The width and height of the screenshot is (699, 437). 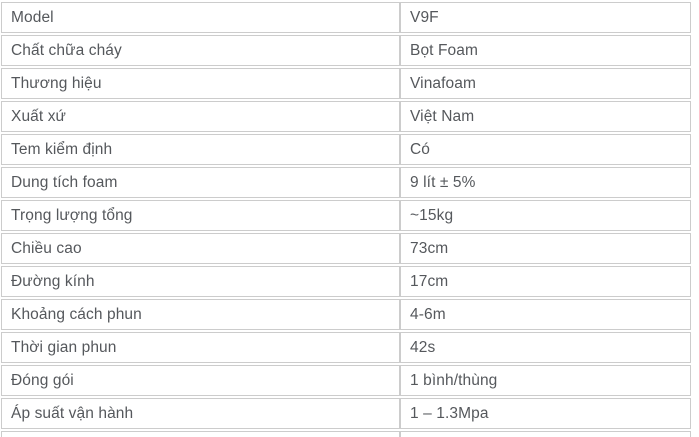 I want to click on spec-value-cell: 17cm, so click(x=545, y=281).